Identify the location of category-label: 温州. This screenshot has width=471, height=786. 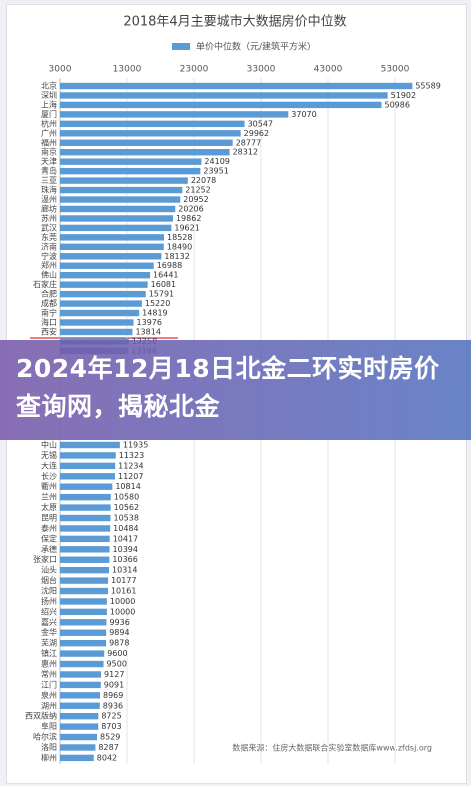
(49, 199).